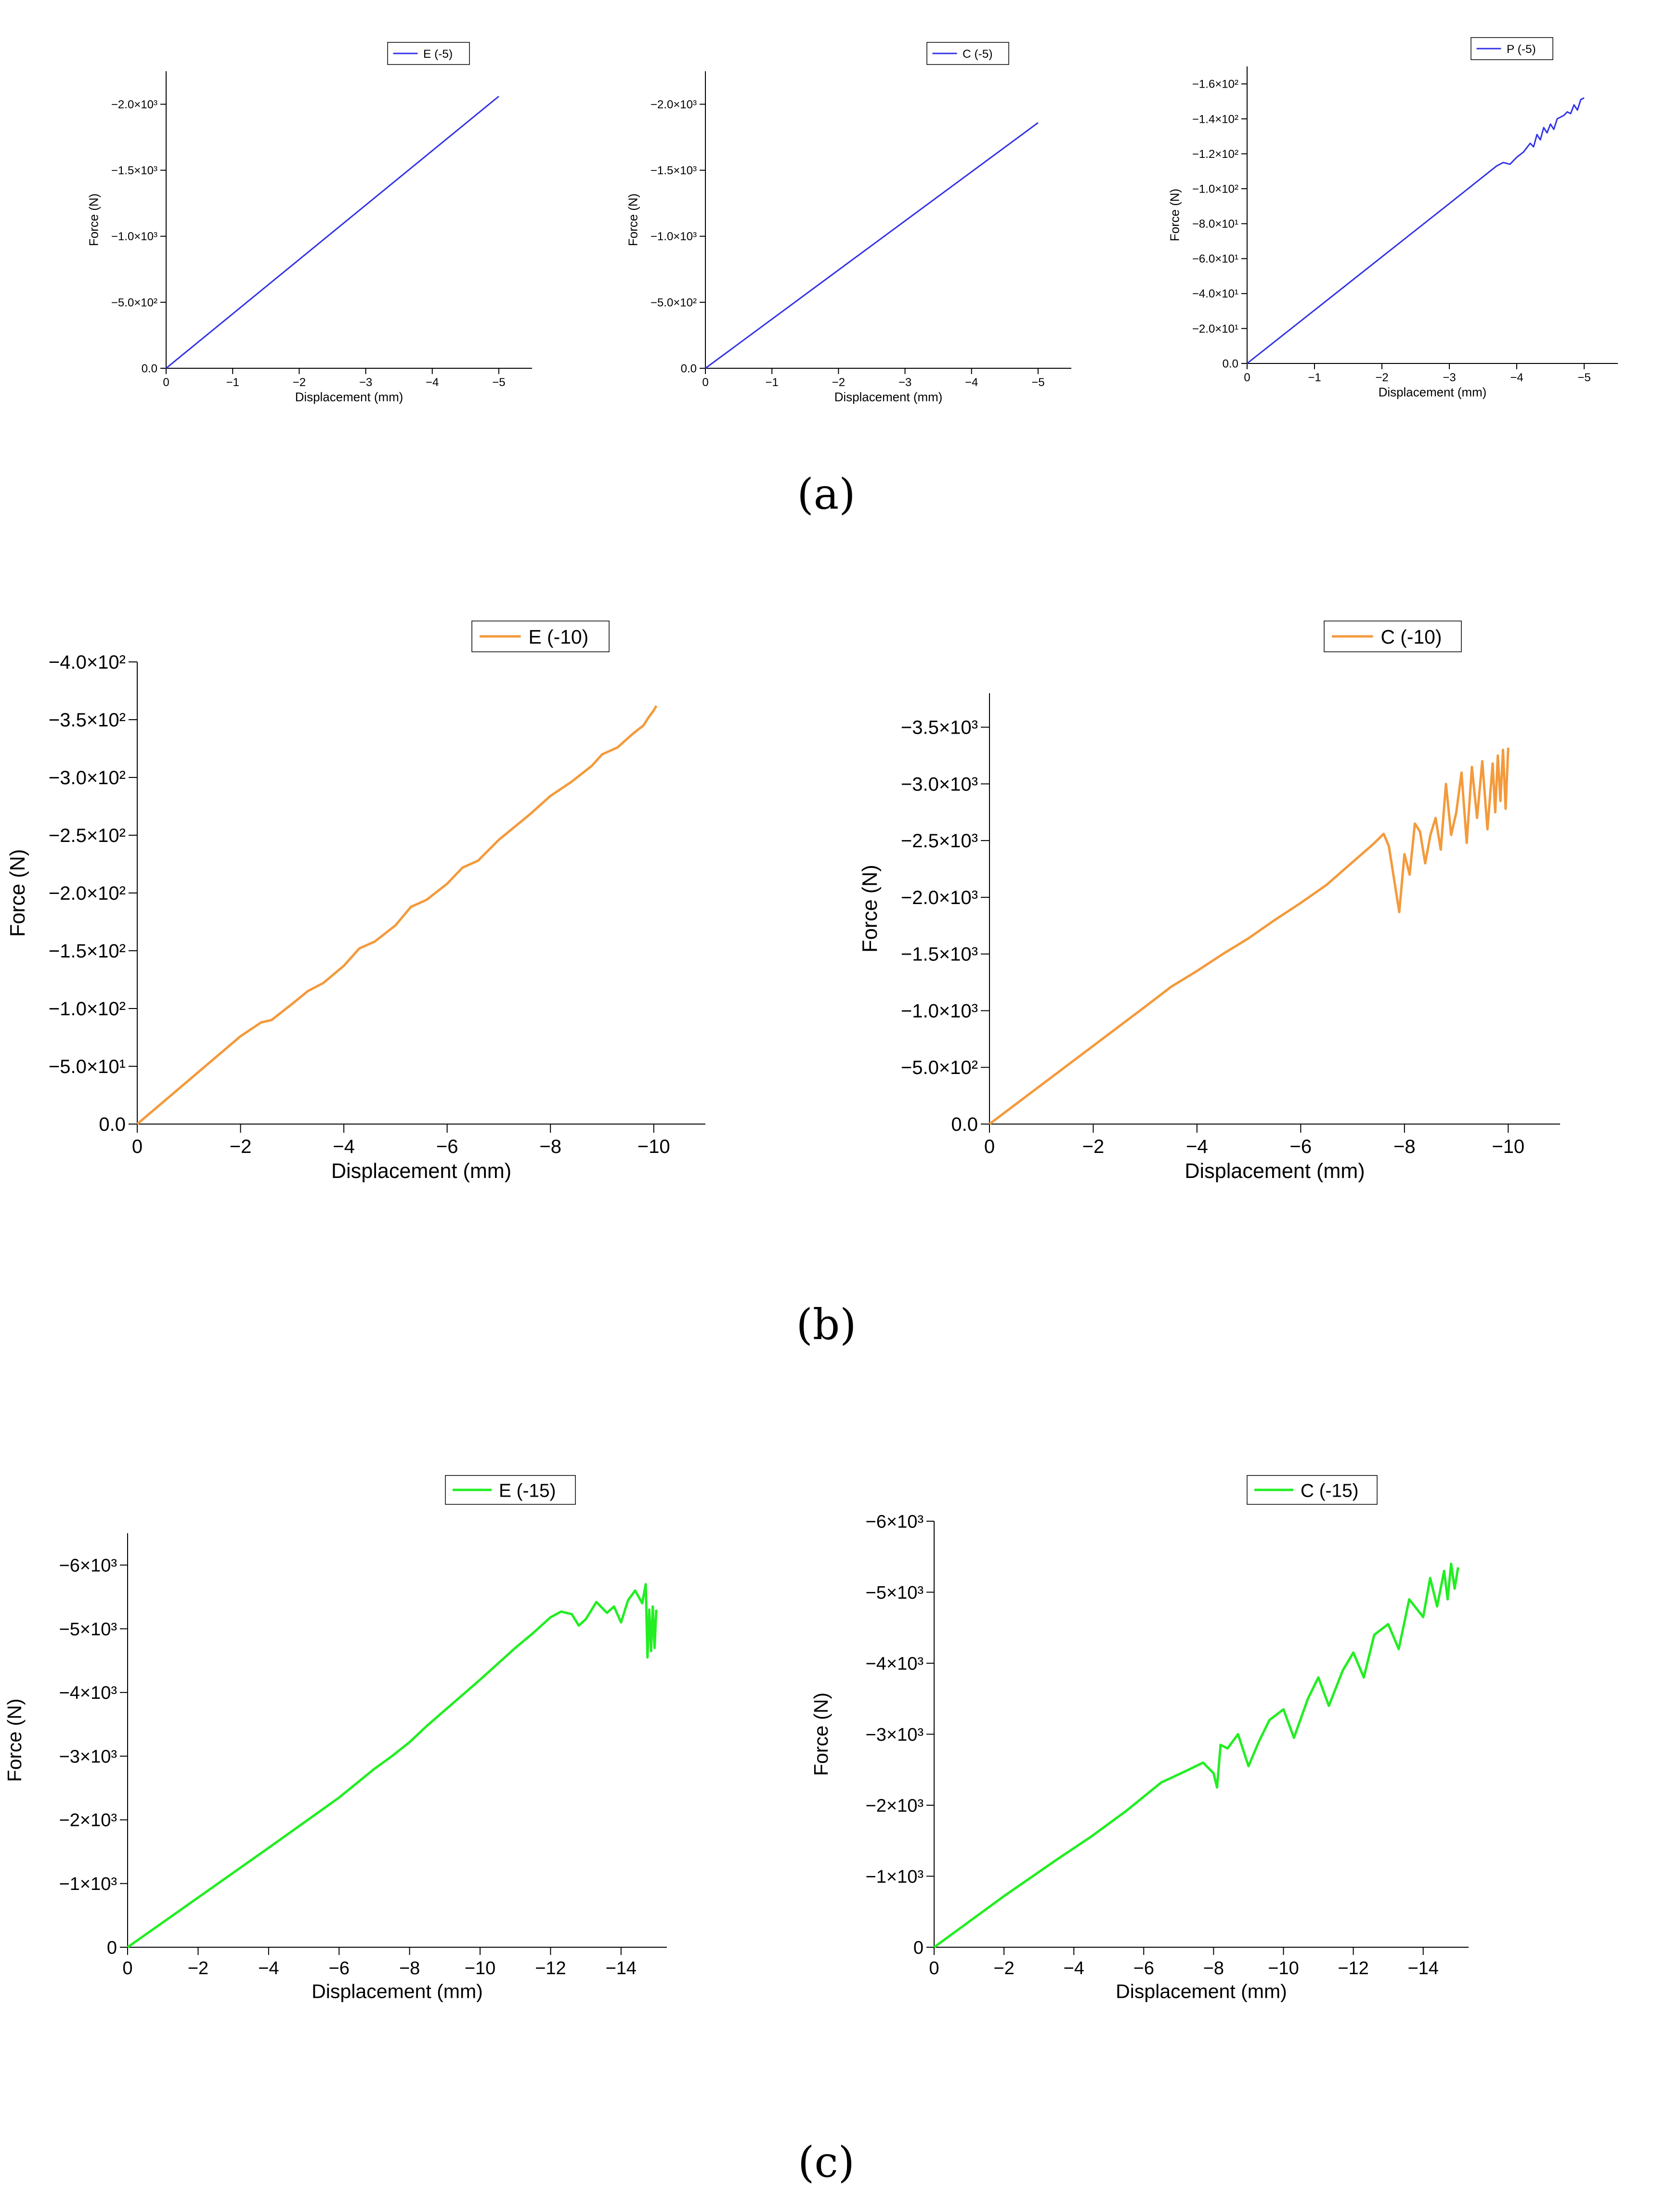 The image size is (1653, 2212). I want to click on legend: C (-10), so click(1393, 636).